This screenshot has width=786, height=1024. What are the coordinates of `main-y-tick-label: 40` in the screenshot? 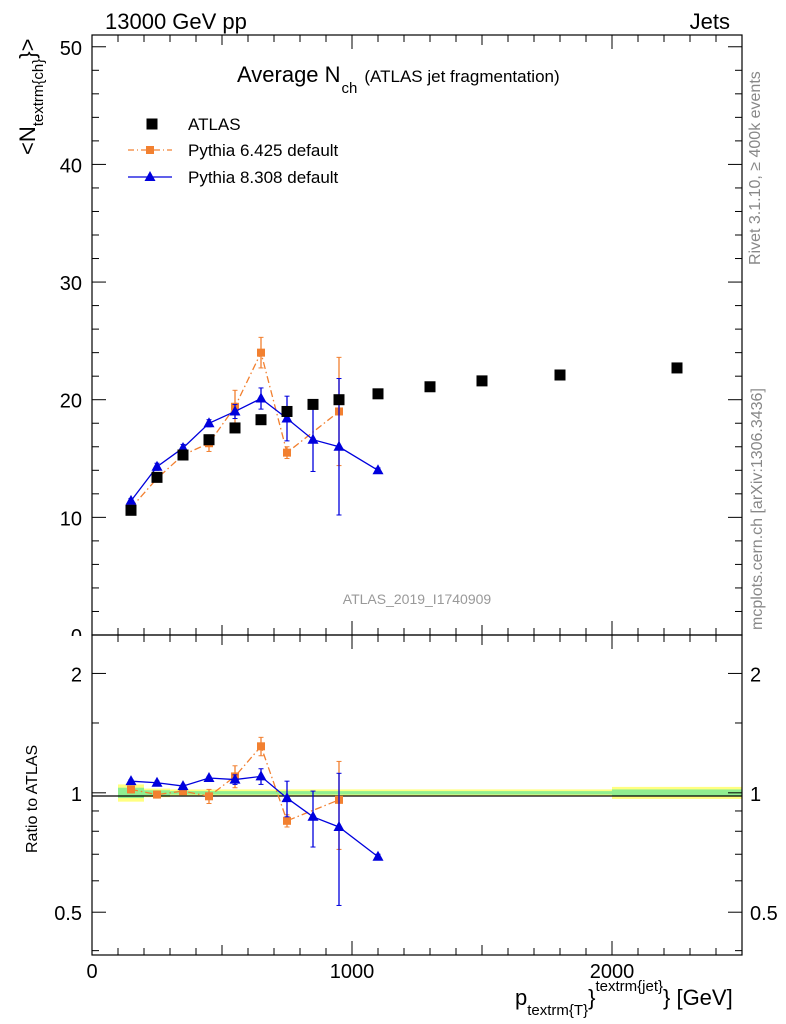 It's located at (71, 166).